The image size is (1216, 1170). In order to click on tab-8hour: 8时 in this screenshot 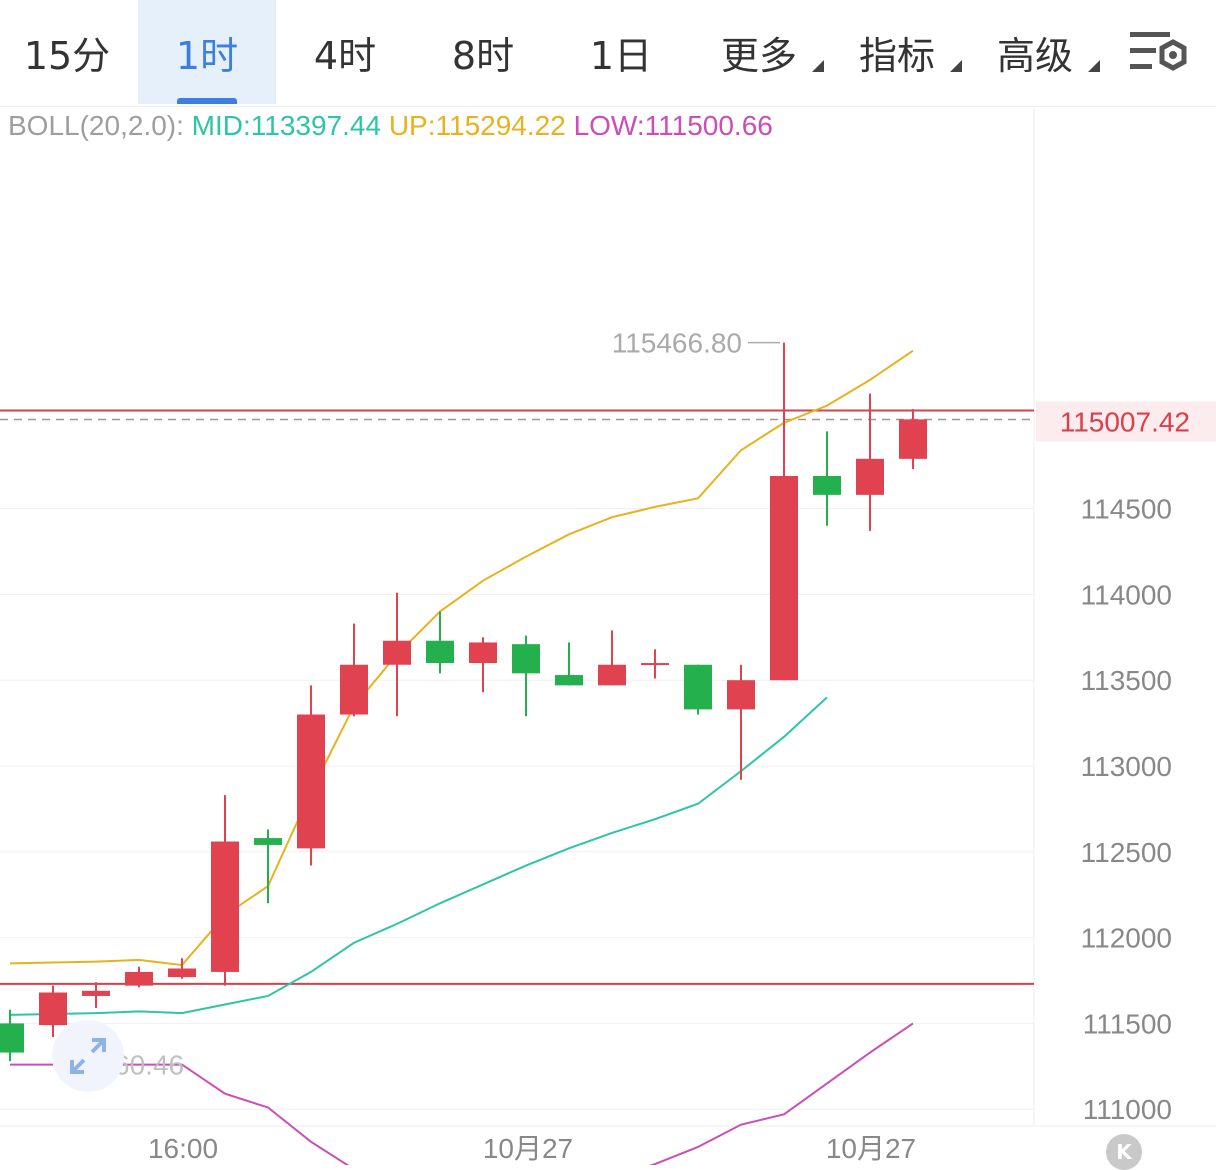, I will do `click(483, 52)`.